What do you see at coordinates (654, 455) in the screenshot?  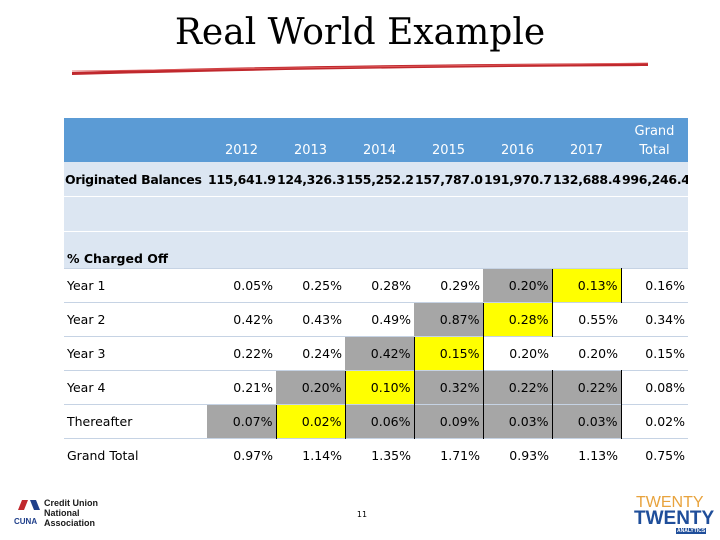 I see `table-cell: 0.75%` at bounding box center [654, 455].